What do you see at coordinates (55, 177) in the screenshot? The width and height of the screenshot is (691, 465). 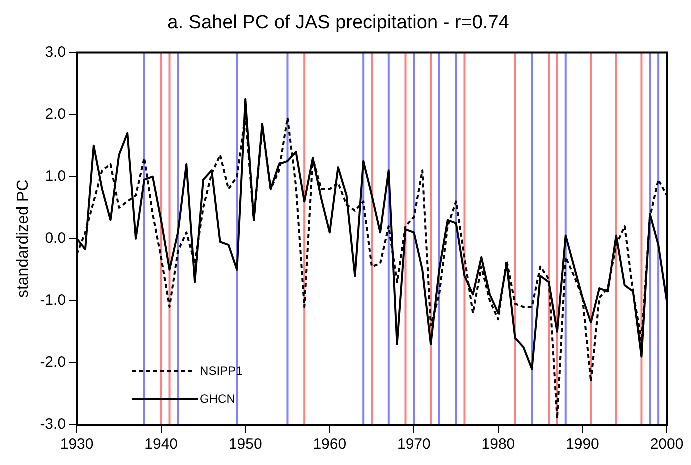 I see `y-tick-label: 1.0` at bounding box center [55, 177].